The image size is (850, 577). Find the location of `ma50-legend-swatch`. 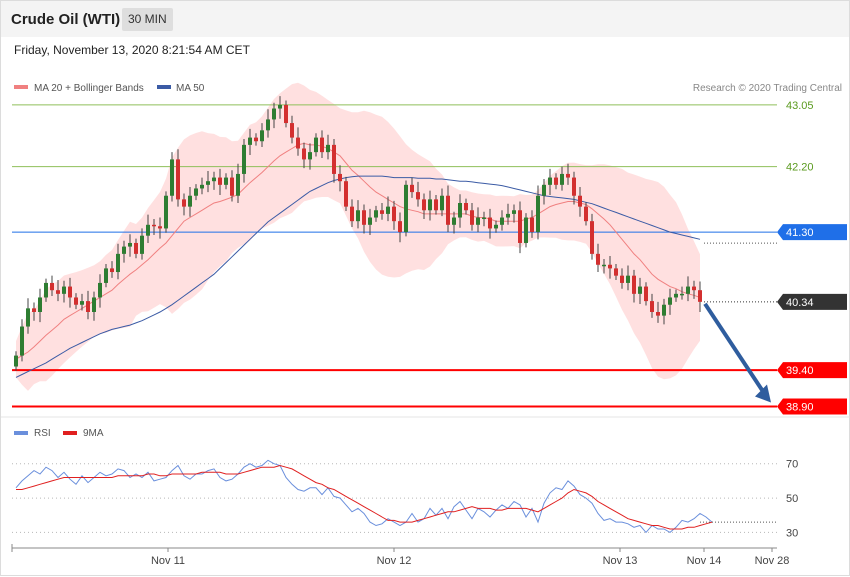

ma50-legend-swatch is located at coordinates (164, 87).